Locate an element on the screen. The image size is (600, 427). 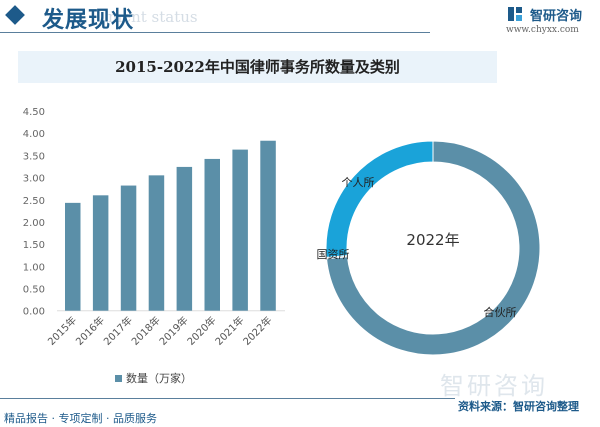
y-tick-label: 2.50 is located at coordinates (34, 201).